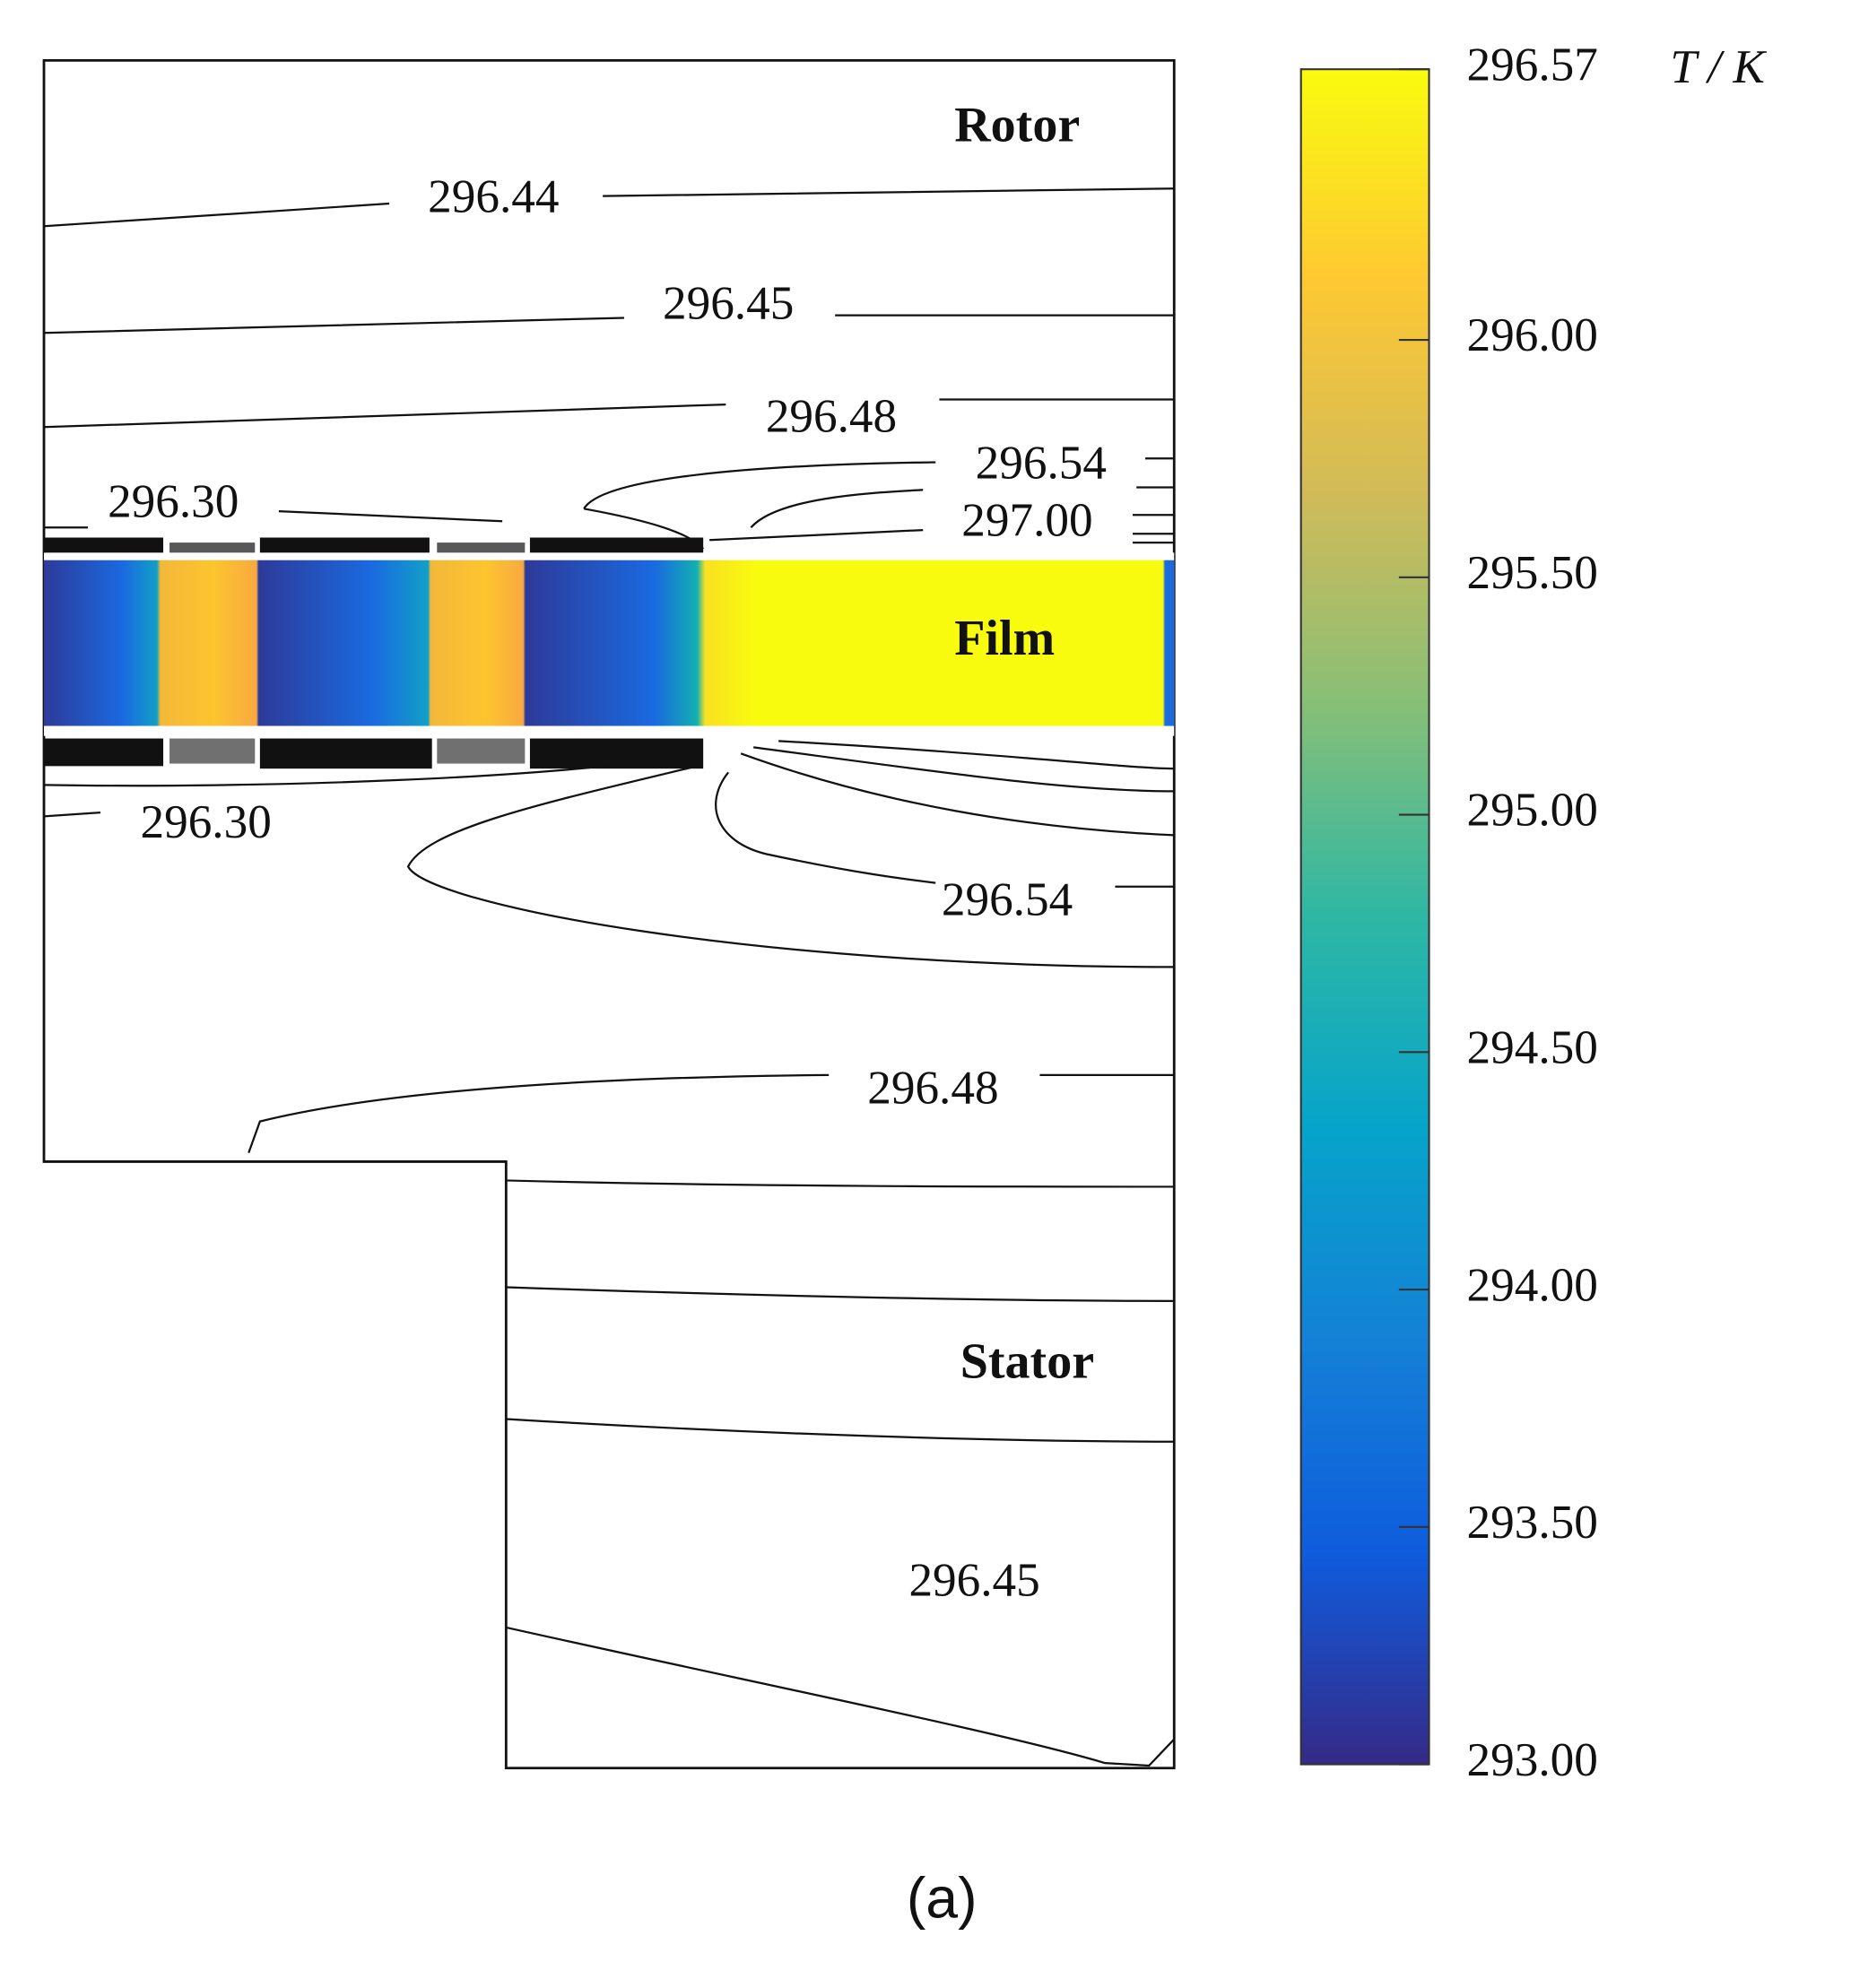 The image size is (1851, 1988). Describe the element at coordinates (1532, 810) in the screenshot. I see `colorbar-tick-label: 295.00` at that location.